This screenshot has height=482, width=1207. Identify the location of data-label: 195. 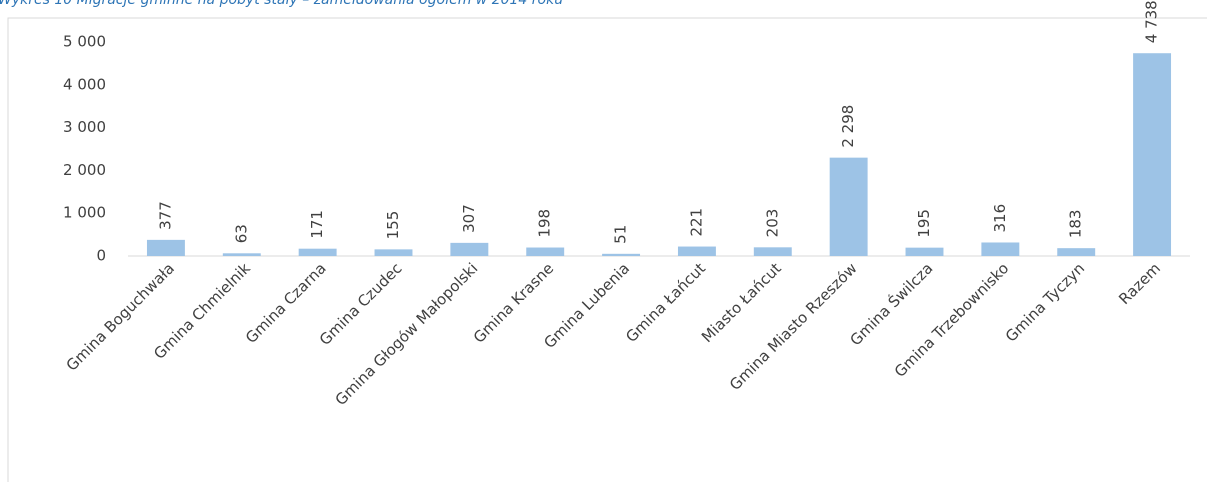
(924, 223).